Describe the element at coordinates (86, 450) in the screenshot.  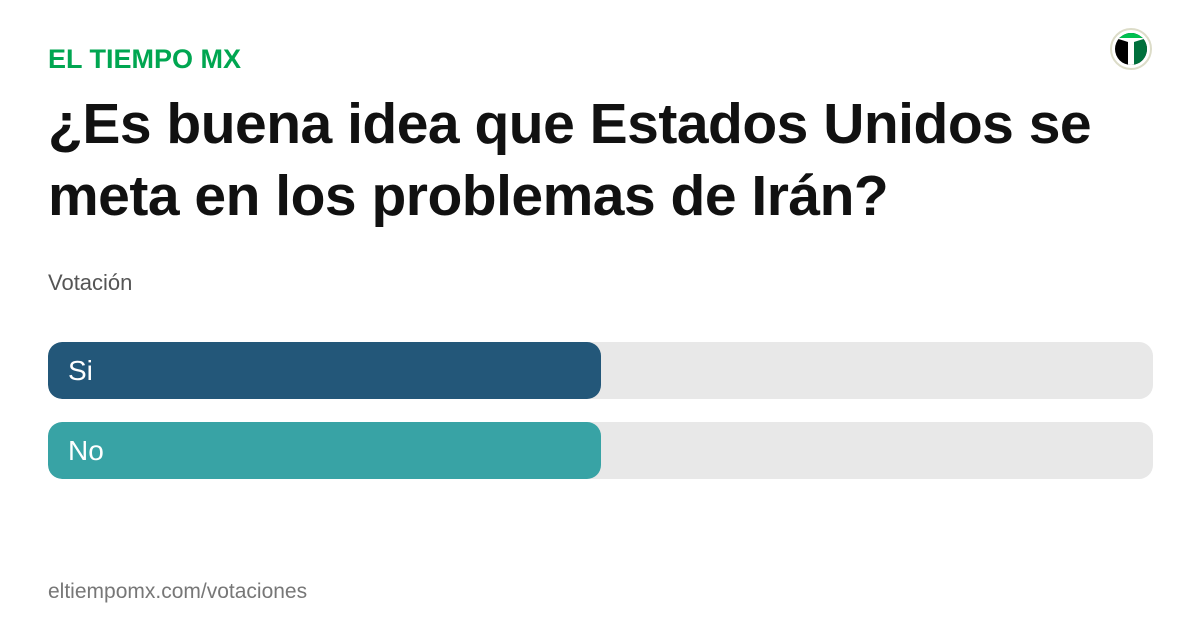
I see `poll-option-label: No` at that location.